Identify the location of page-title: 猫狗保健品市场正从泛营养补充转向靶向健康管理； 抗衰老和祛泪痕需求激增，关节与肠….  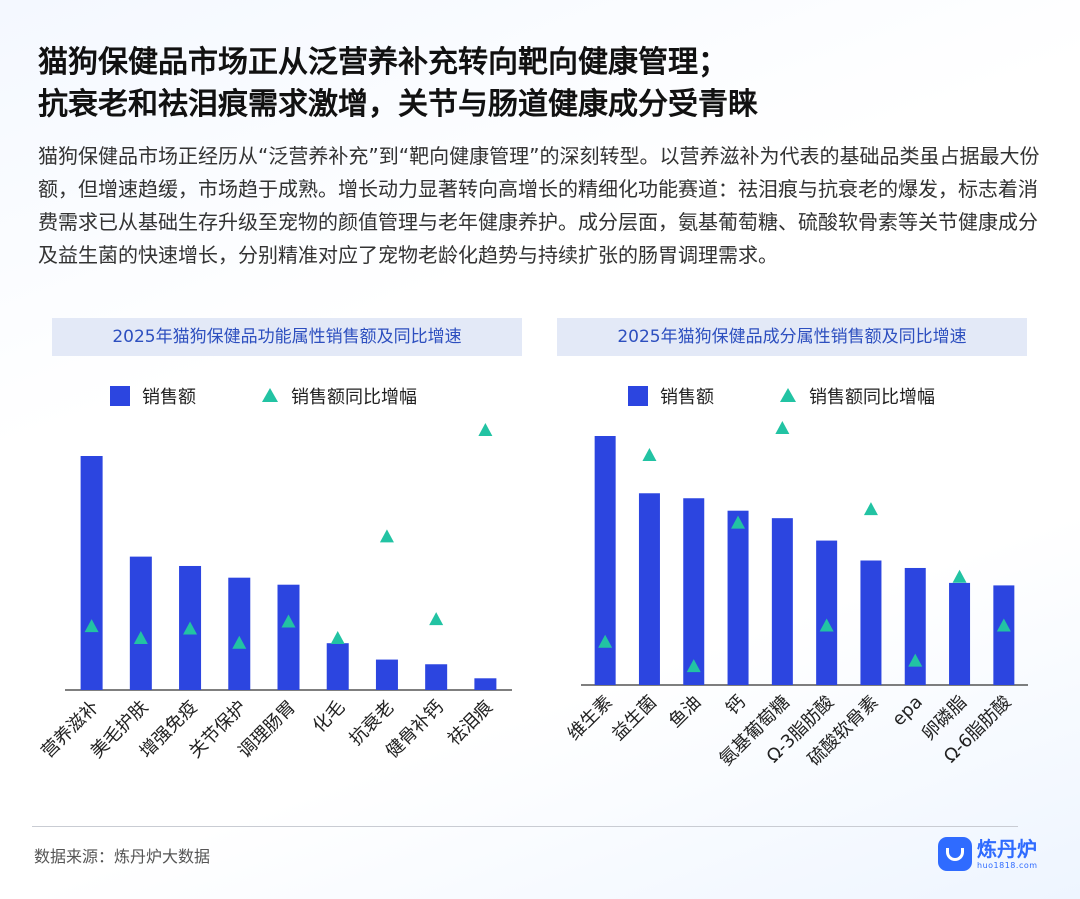
(543, 84).